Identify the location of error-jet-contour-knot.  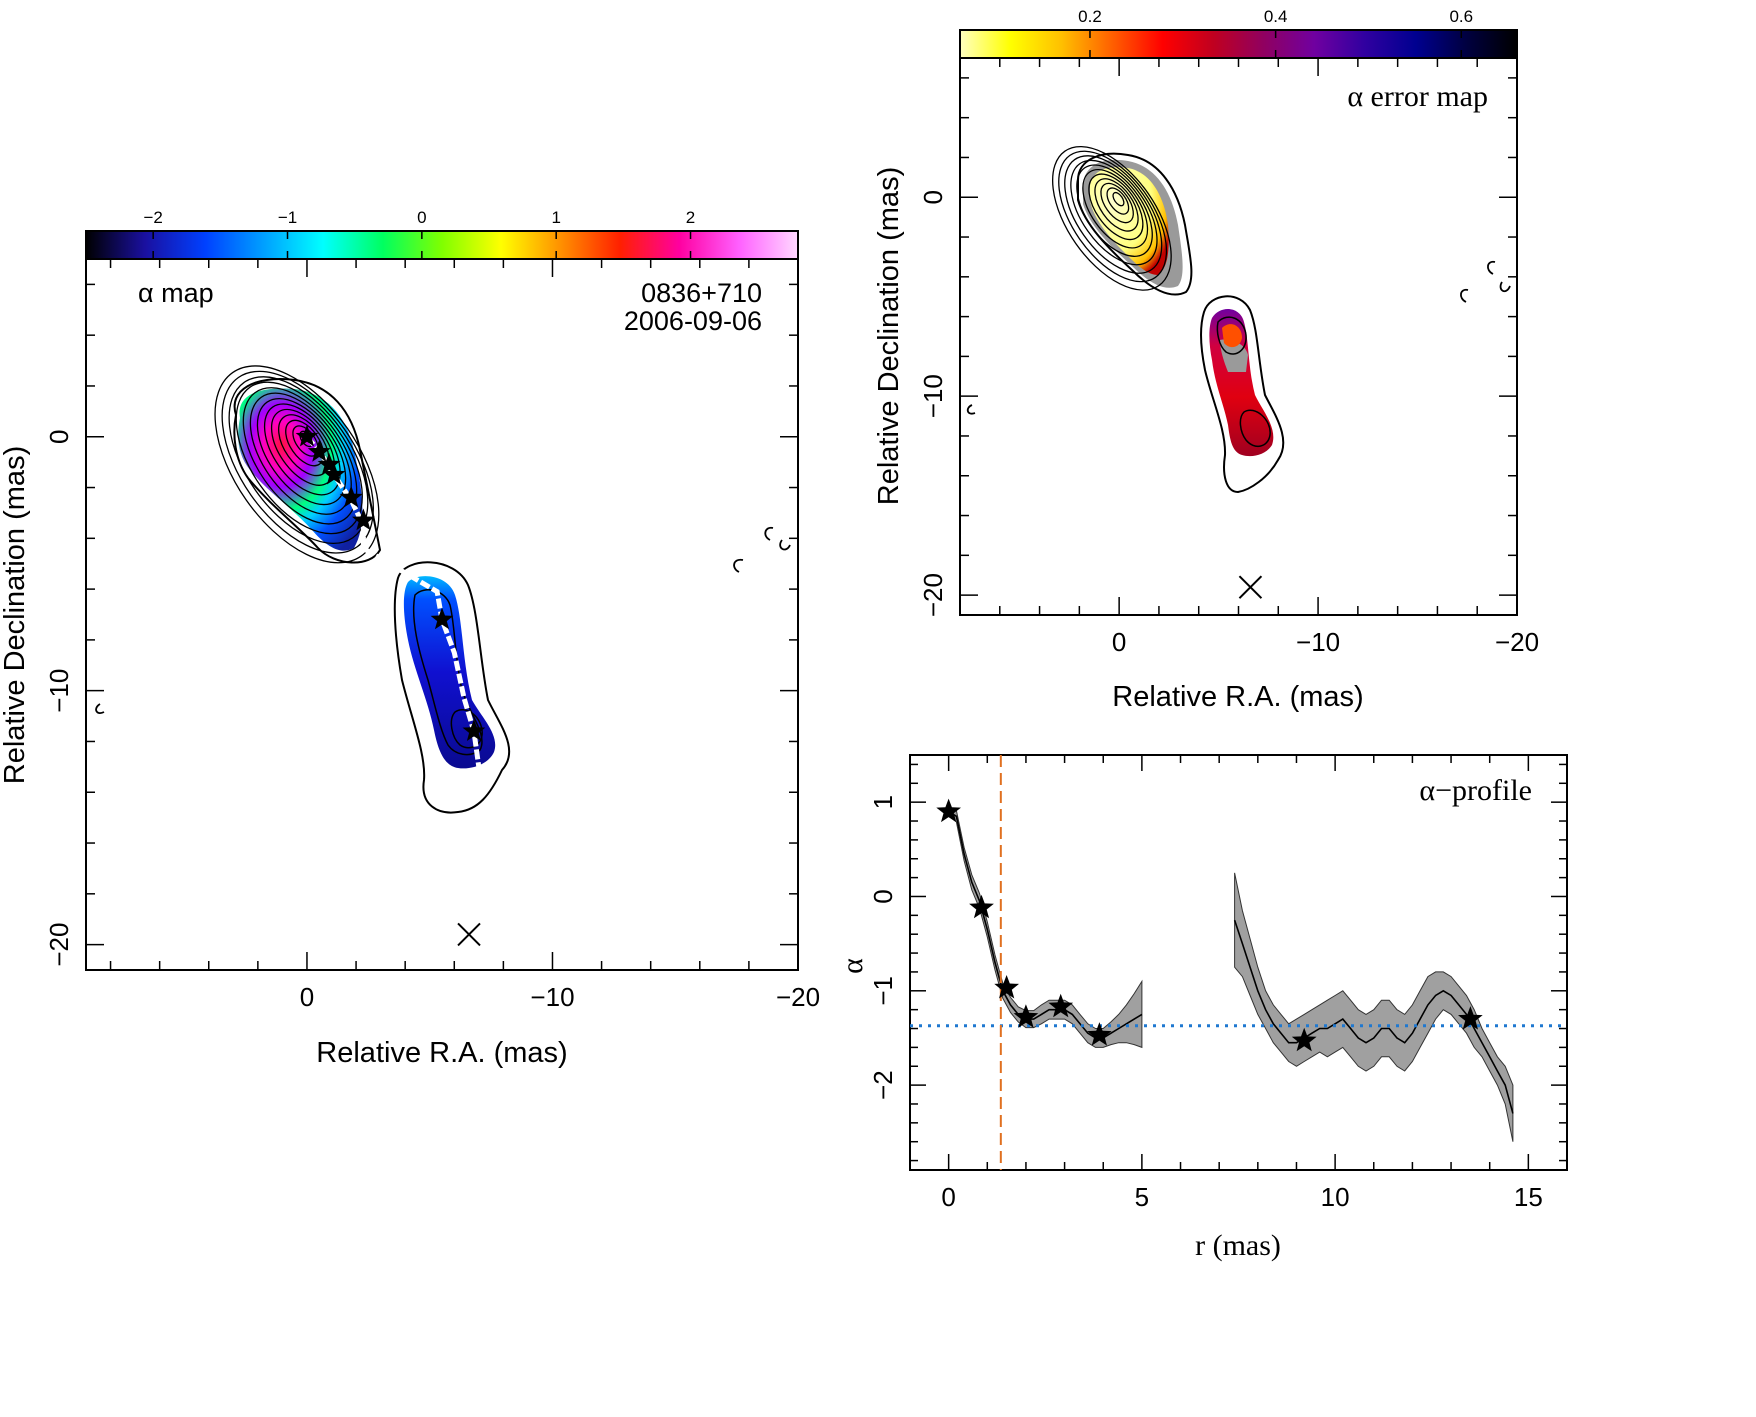
(1255, 428).